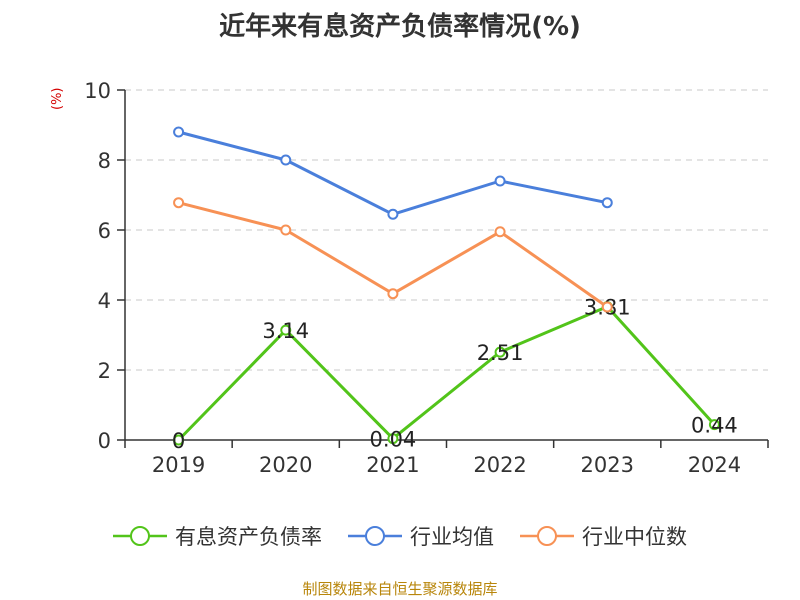 The width and height of the screenshot is (800, 600). I want to click on legend-label-0: 有息资产负债率, so click(248, 537).